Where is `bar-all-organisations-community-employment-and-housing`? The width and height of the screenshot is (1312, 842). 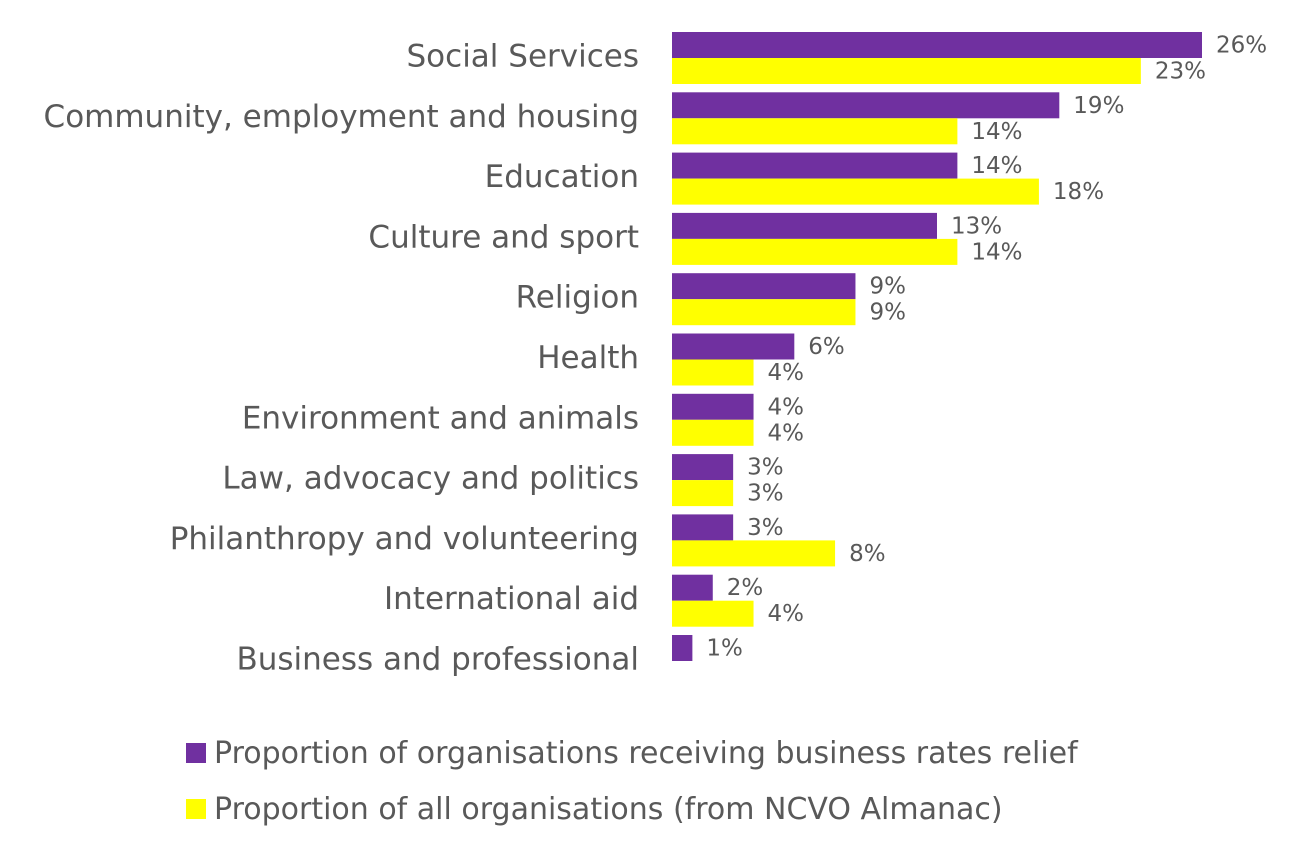
bar-all-organisations-community-employment-and-housing is located at coordinates (815, 131).